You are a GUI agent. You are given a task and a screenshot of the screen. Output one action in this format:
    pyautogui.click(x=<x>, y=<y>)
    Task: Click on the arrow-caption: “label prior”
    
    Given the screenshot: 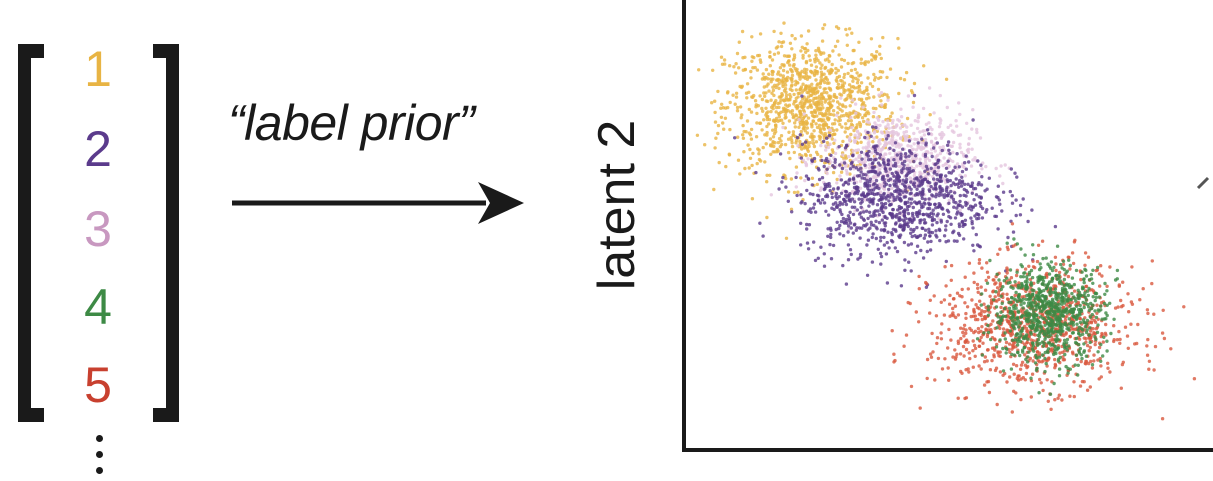 What is the action you would take?
    pyautogui.click(x=351, y=123)
    